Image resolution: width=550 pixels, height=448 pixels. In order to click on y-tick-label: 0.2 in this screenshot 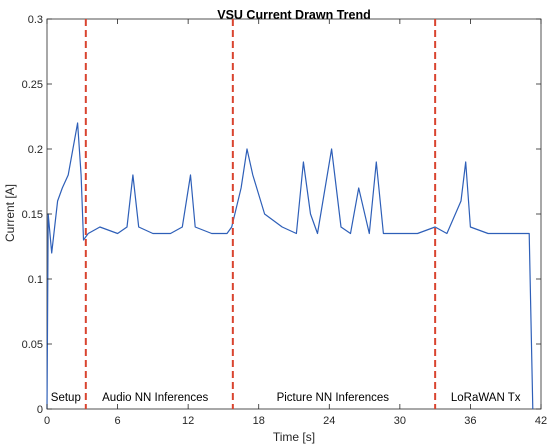, I will do `click(35, 150)`.